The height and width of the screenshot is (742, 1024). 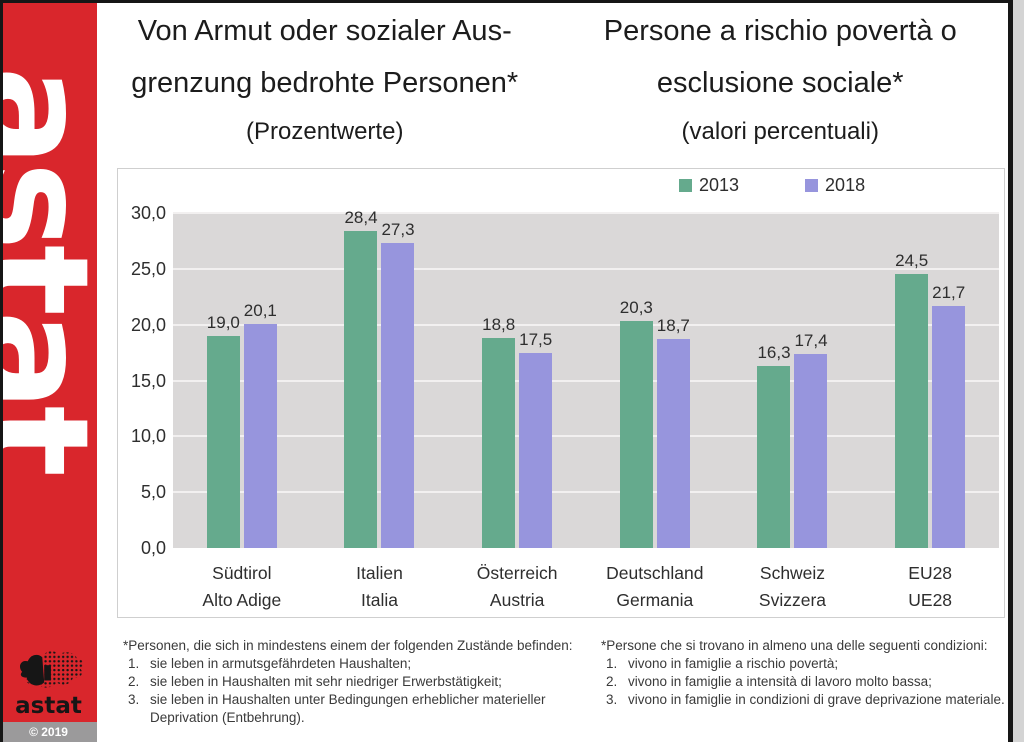 I want to click on slide-right-border, so click(x=1010, y=371).